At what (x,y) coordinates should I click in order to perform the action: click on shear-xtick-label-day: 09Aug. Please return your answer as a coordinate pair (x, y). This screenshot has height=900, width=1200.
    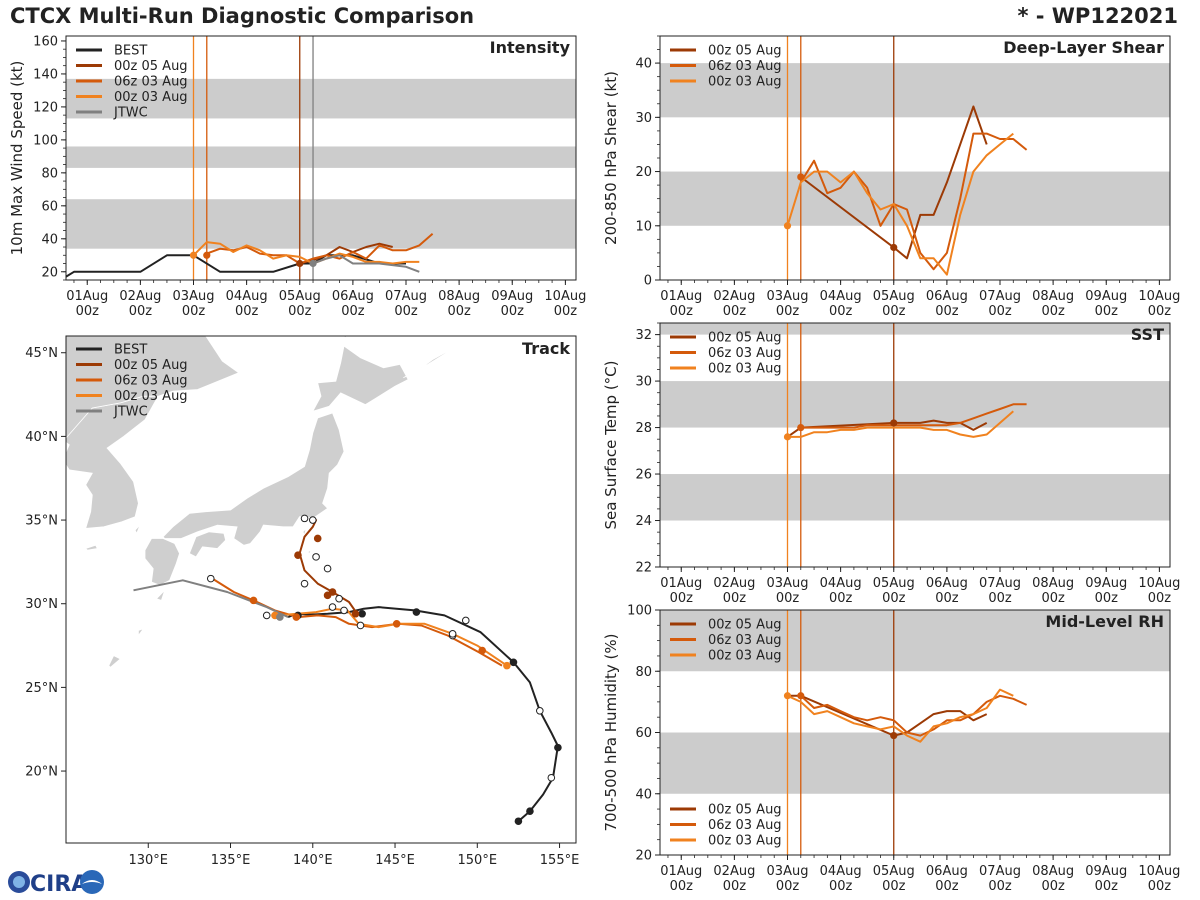
    Looking at the image, I should click on (1106, 296).